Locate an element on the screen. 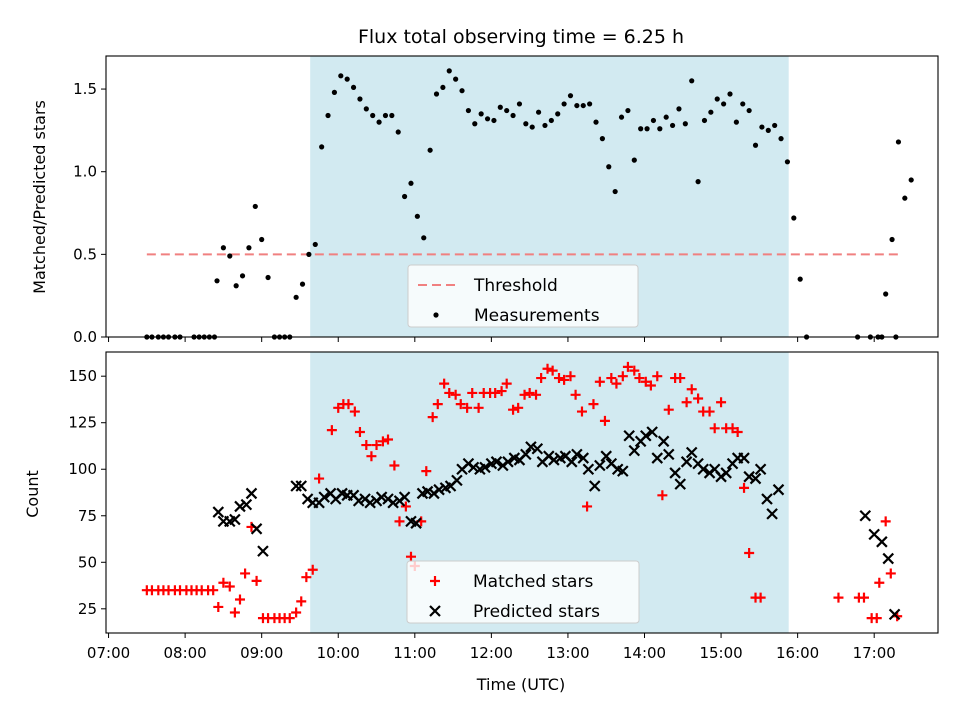  legend-x-swatch is located at coordinates (435, 611).